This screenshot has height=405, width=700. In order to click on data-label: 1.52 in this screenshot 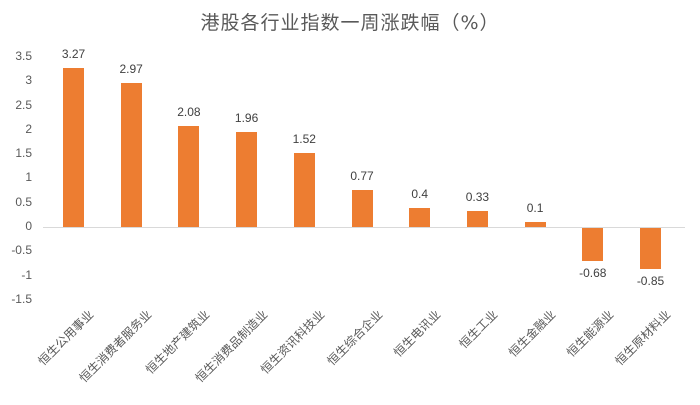, I will do `click(304, 139)`.